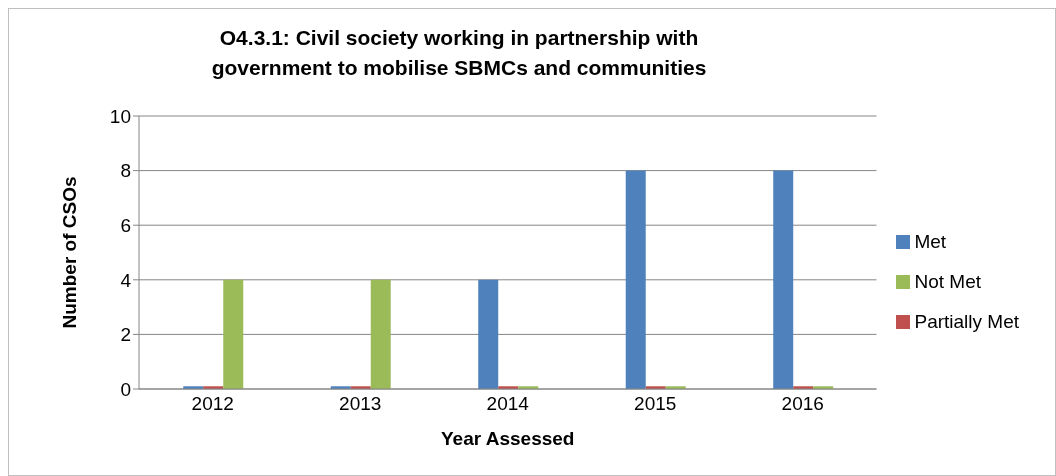  What do you see at coordinates (120, 116) in the screenshot?
I see `y-tick-label: 10` at bounding box center [120, 116].